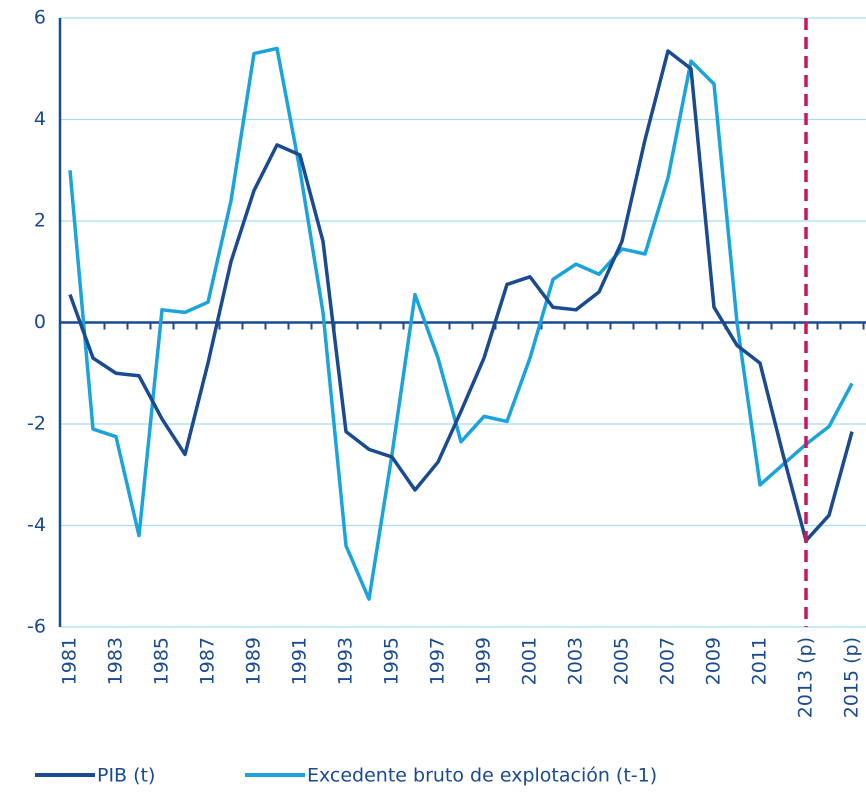 The width and height of the screenshot is (866, 801). Describe the element at coordinates (40, 119) in the screenshot. I see `y-tick-label: 4` at that location.